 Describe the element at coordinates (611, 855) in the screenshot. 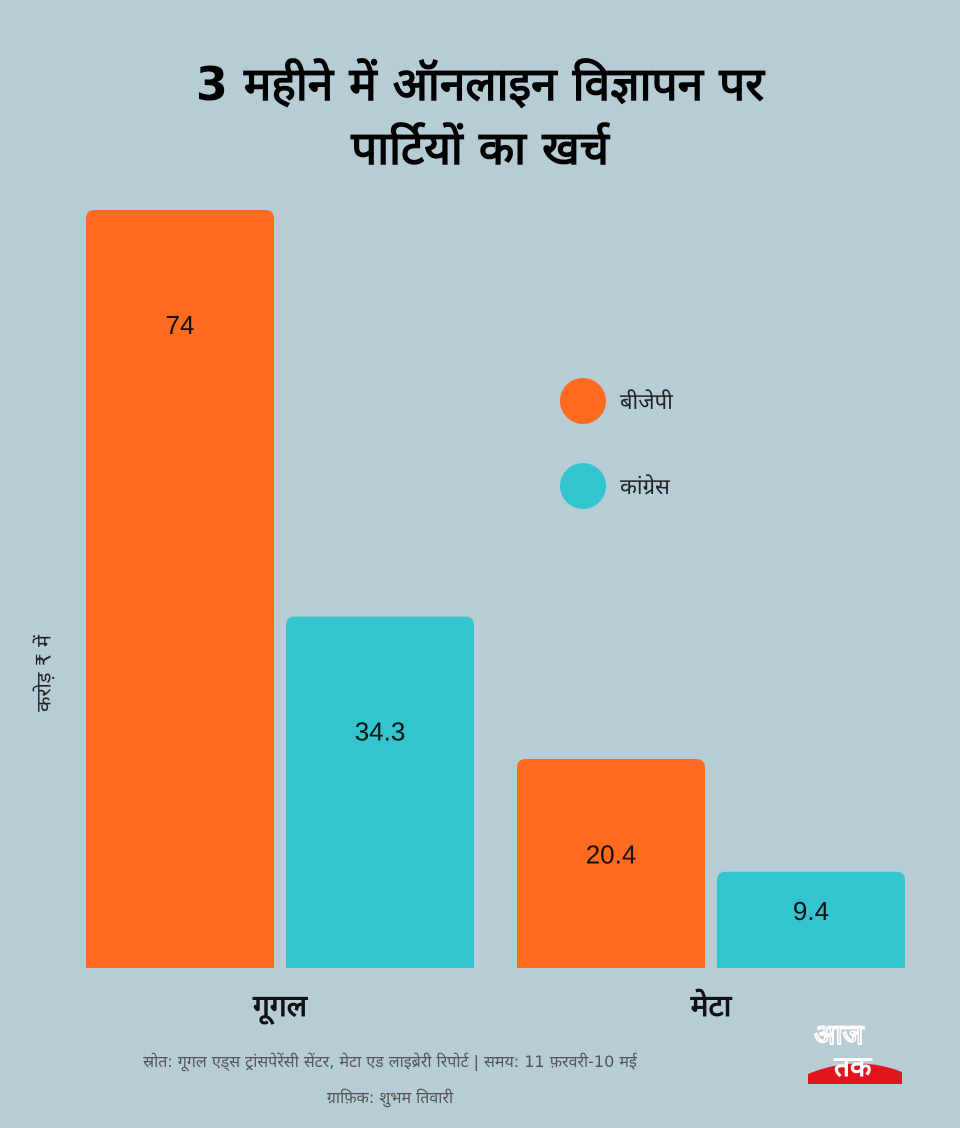

I see `bar-value-label-1-0: 20.4` at that location.